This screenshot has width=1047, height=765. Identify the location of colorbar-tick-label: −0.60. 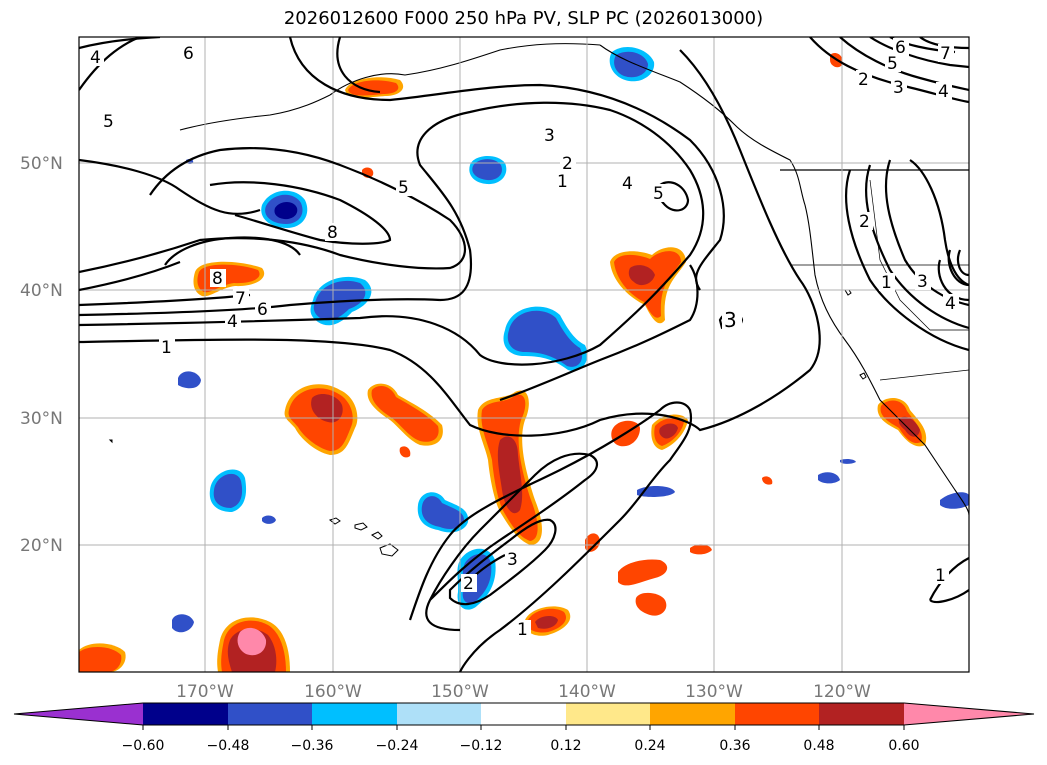
(143, 746).